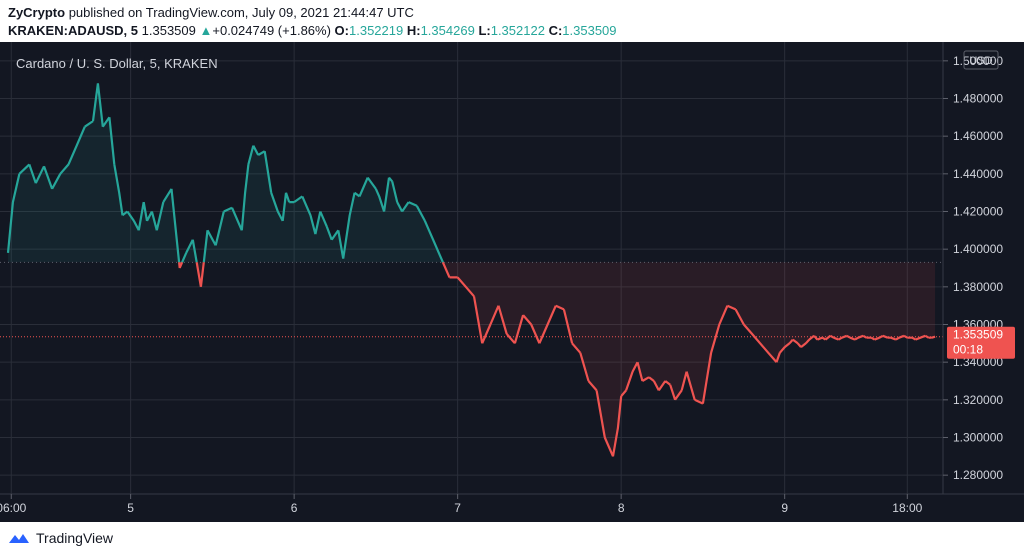 Image resolution: width=1024 pixels, height=559 pixels. What do you see at coordinates (206, 30) in the screenshot?
I see `change-arrow-icon: ▲` at bounding box center [206, 30].